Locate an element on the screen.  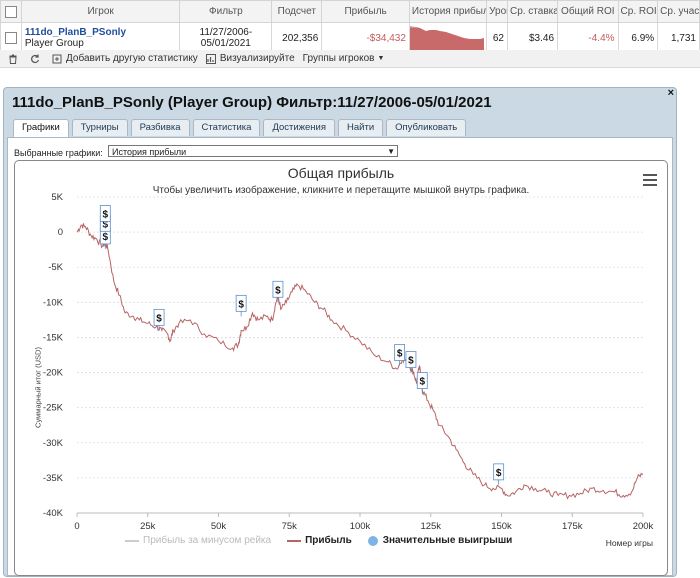
y-tick-label: -5K is located at coordinates (55, 267).